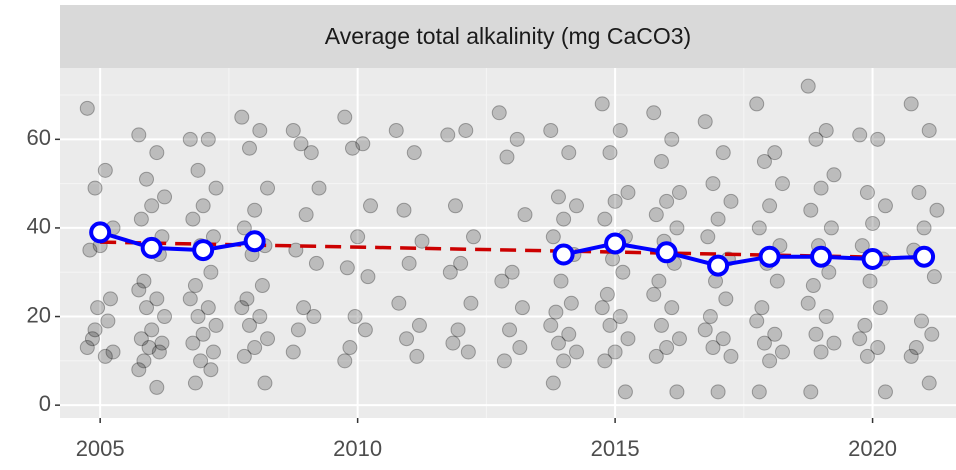 Image resolution: width=956 pixels, height=470 pixels. I want to click on y-tick-label: 0, so click(45, 403).